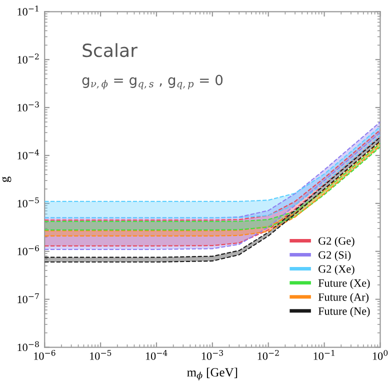  What do you see at coordinates (28, 203) in the screenshot?
I see `y-tick-label: 10$^{−5}$` at bounding box center [28, 203].